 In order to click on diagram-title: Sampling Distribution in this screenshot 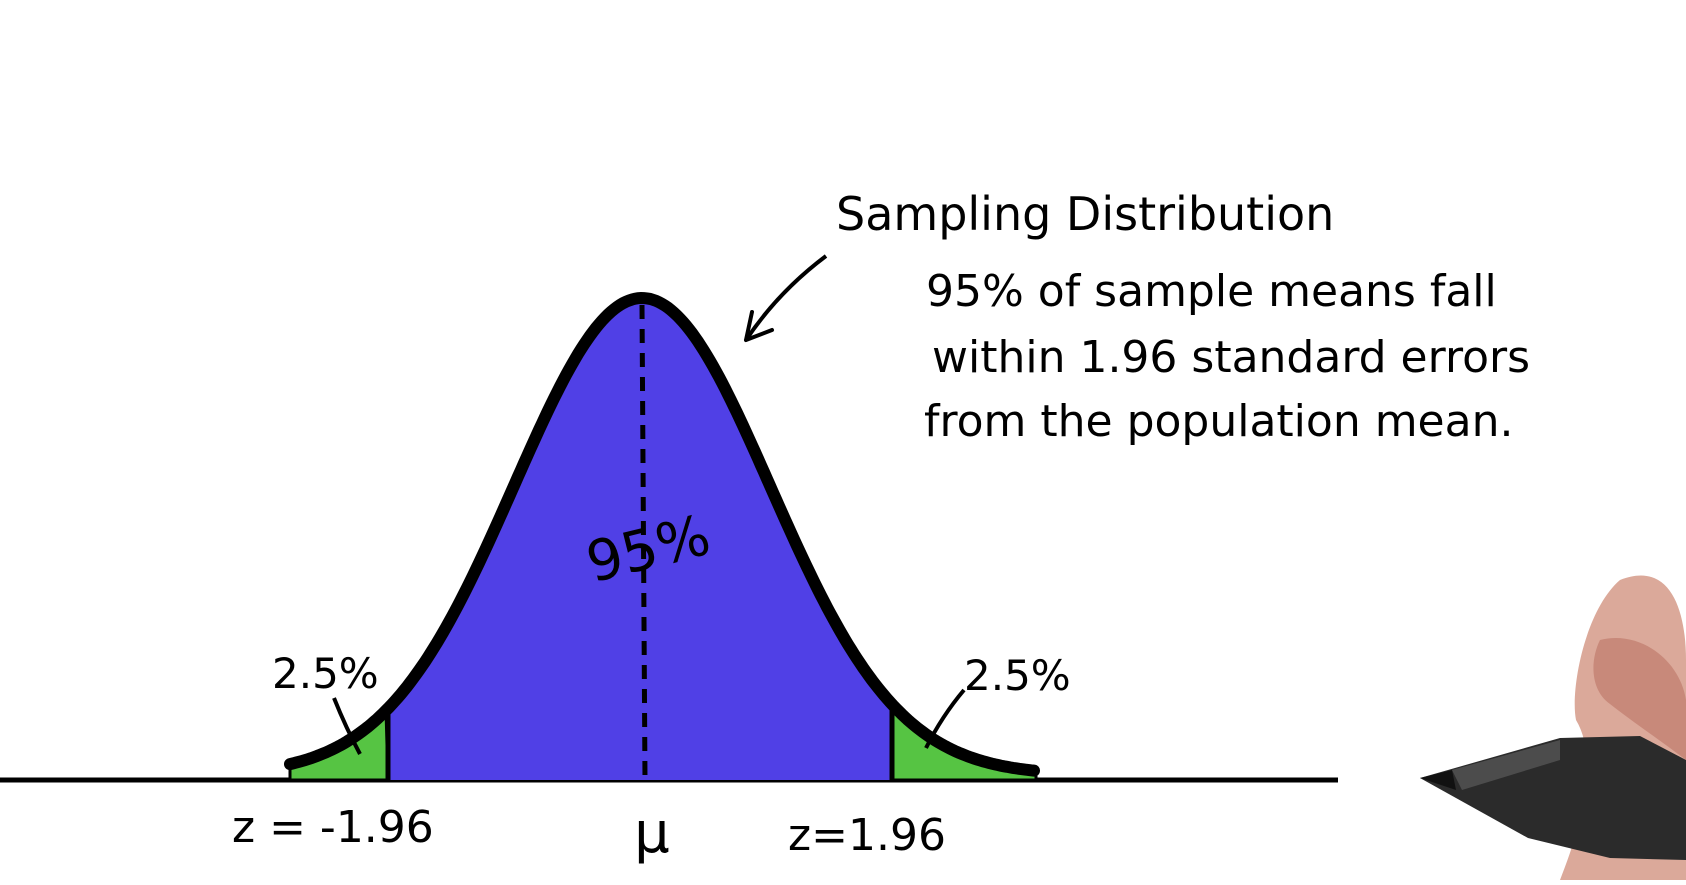, I will do `click(1085, 214)`.